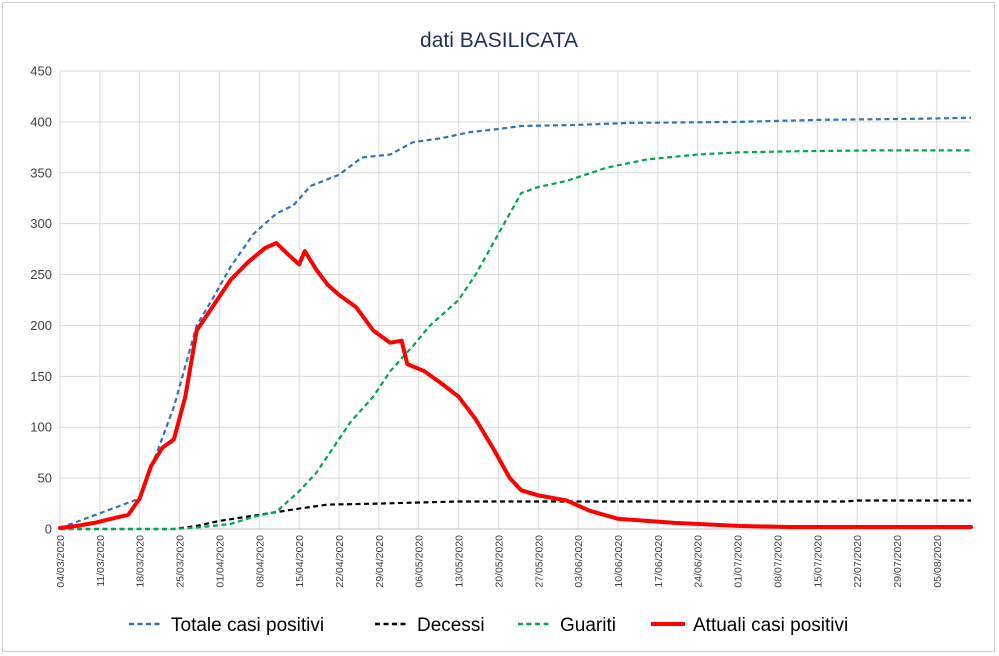 The height and width of the screenshot is (656, 999). I want to click on y-tick-label: 150, so click(41, 376).